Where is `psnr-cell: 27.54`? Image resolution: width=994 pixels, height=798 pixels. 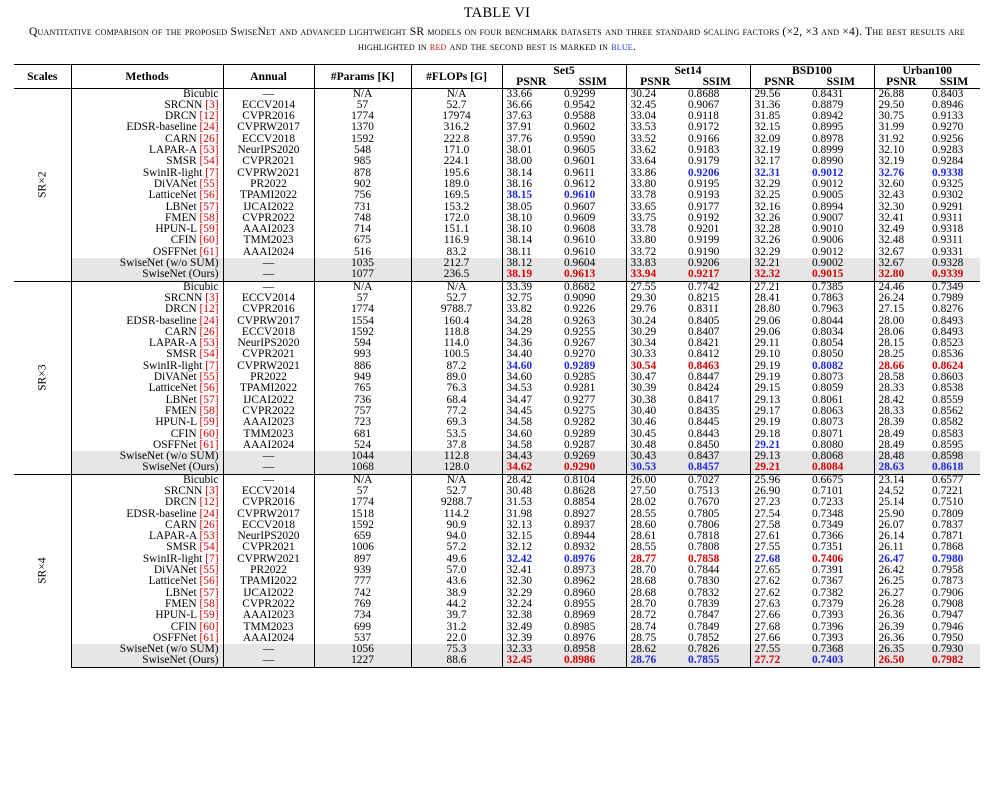
psnr-cell: 27.54 is located at coordinates (767, 514).